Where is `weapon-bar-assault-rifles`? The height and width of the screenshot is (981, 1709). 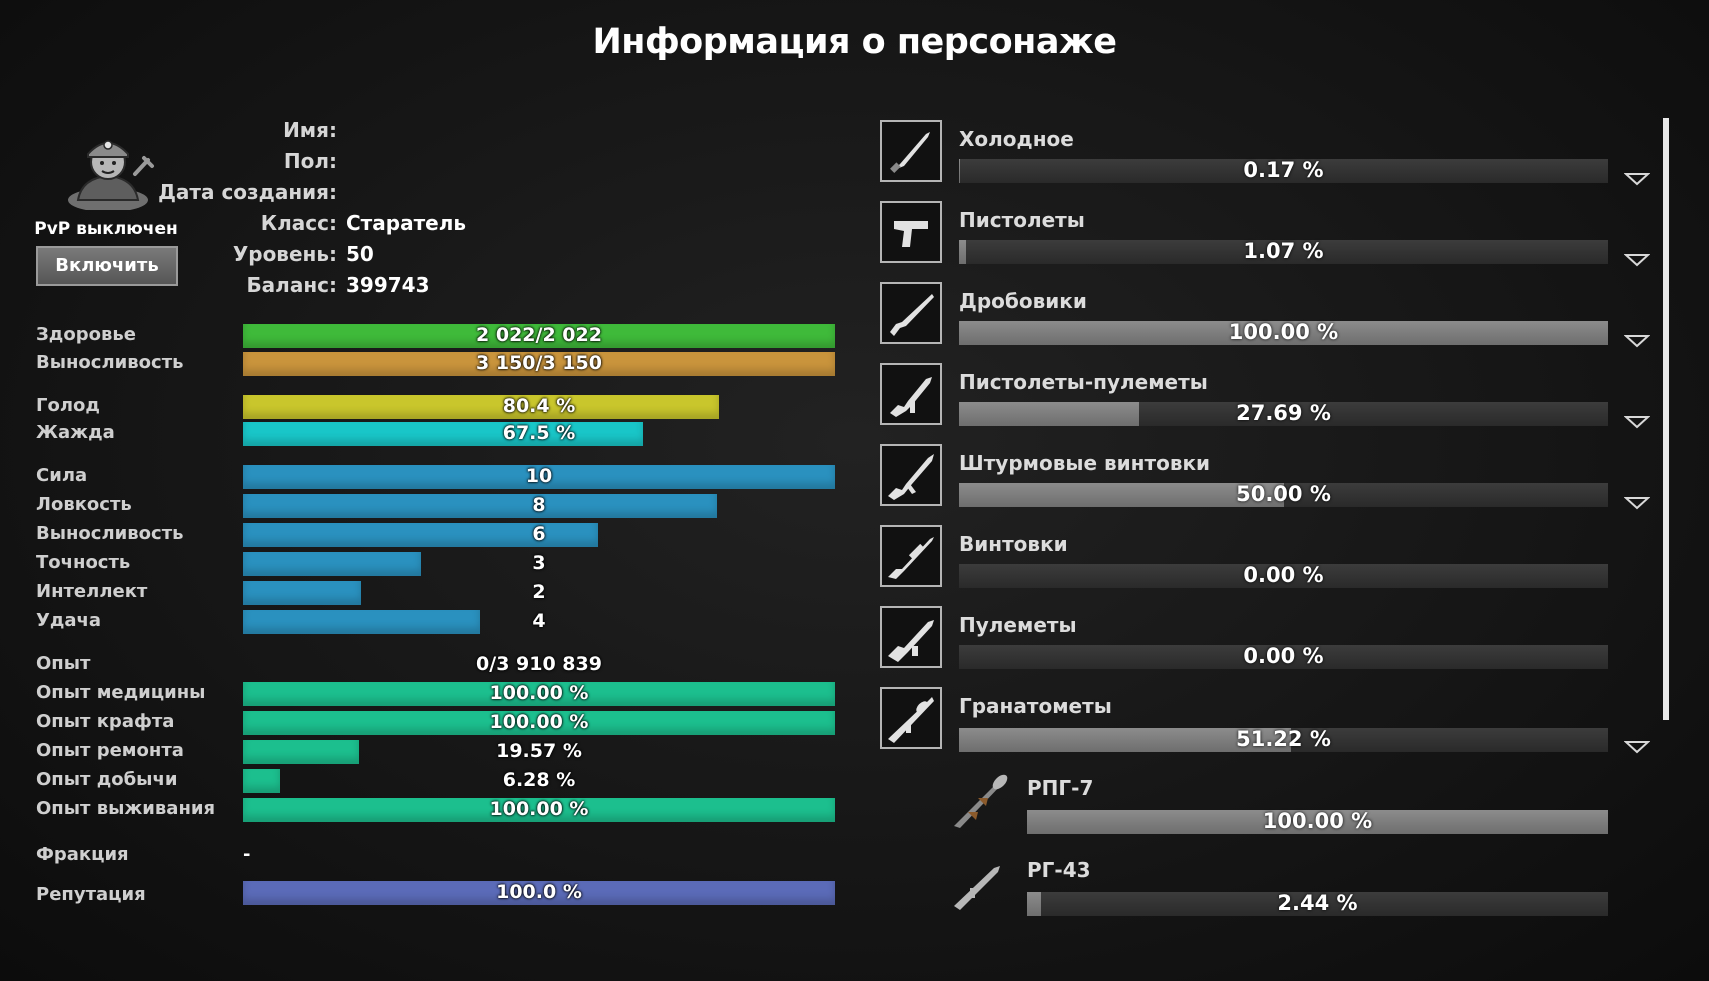 weapon-bar-assault-rifles is located at coordinates (1283, 495).